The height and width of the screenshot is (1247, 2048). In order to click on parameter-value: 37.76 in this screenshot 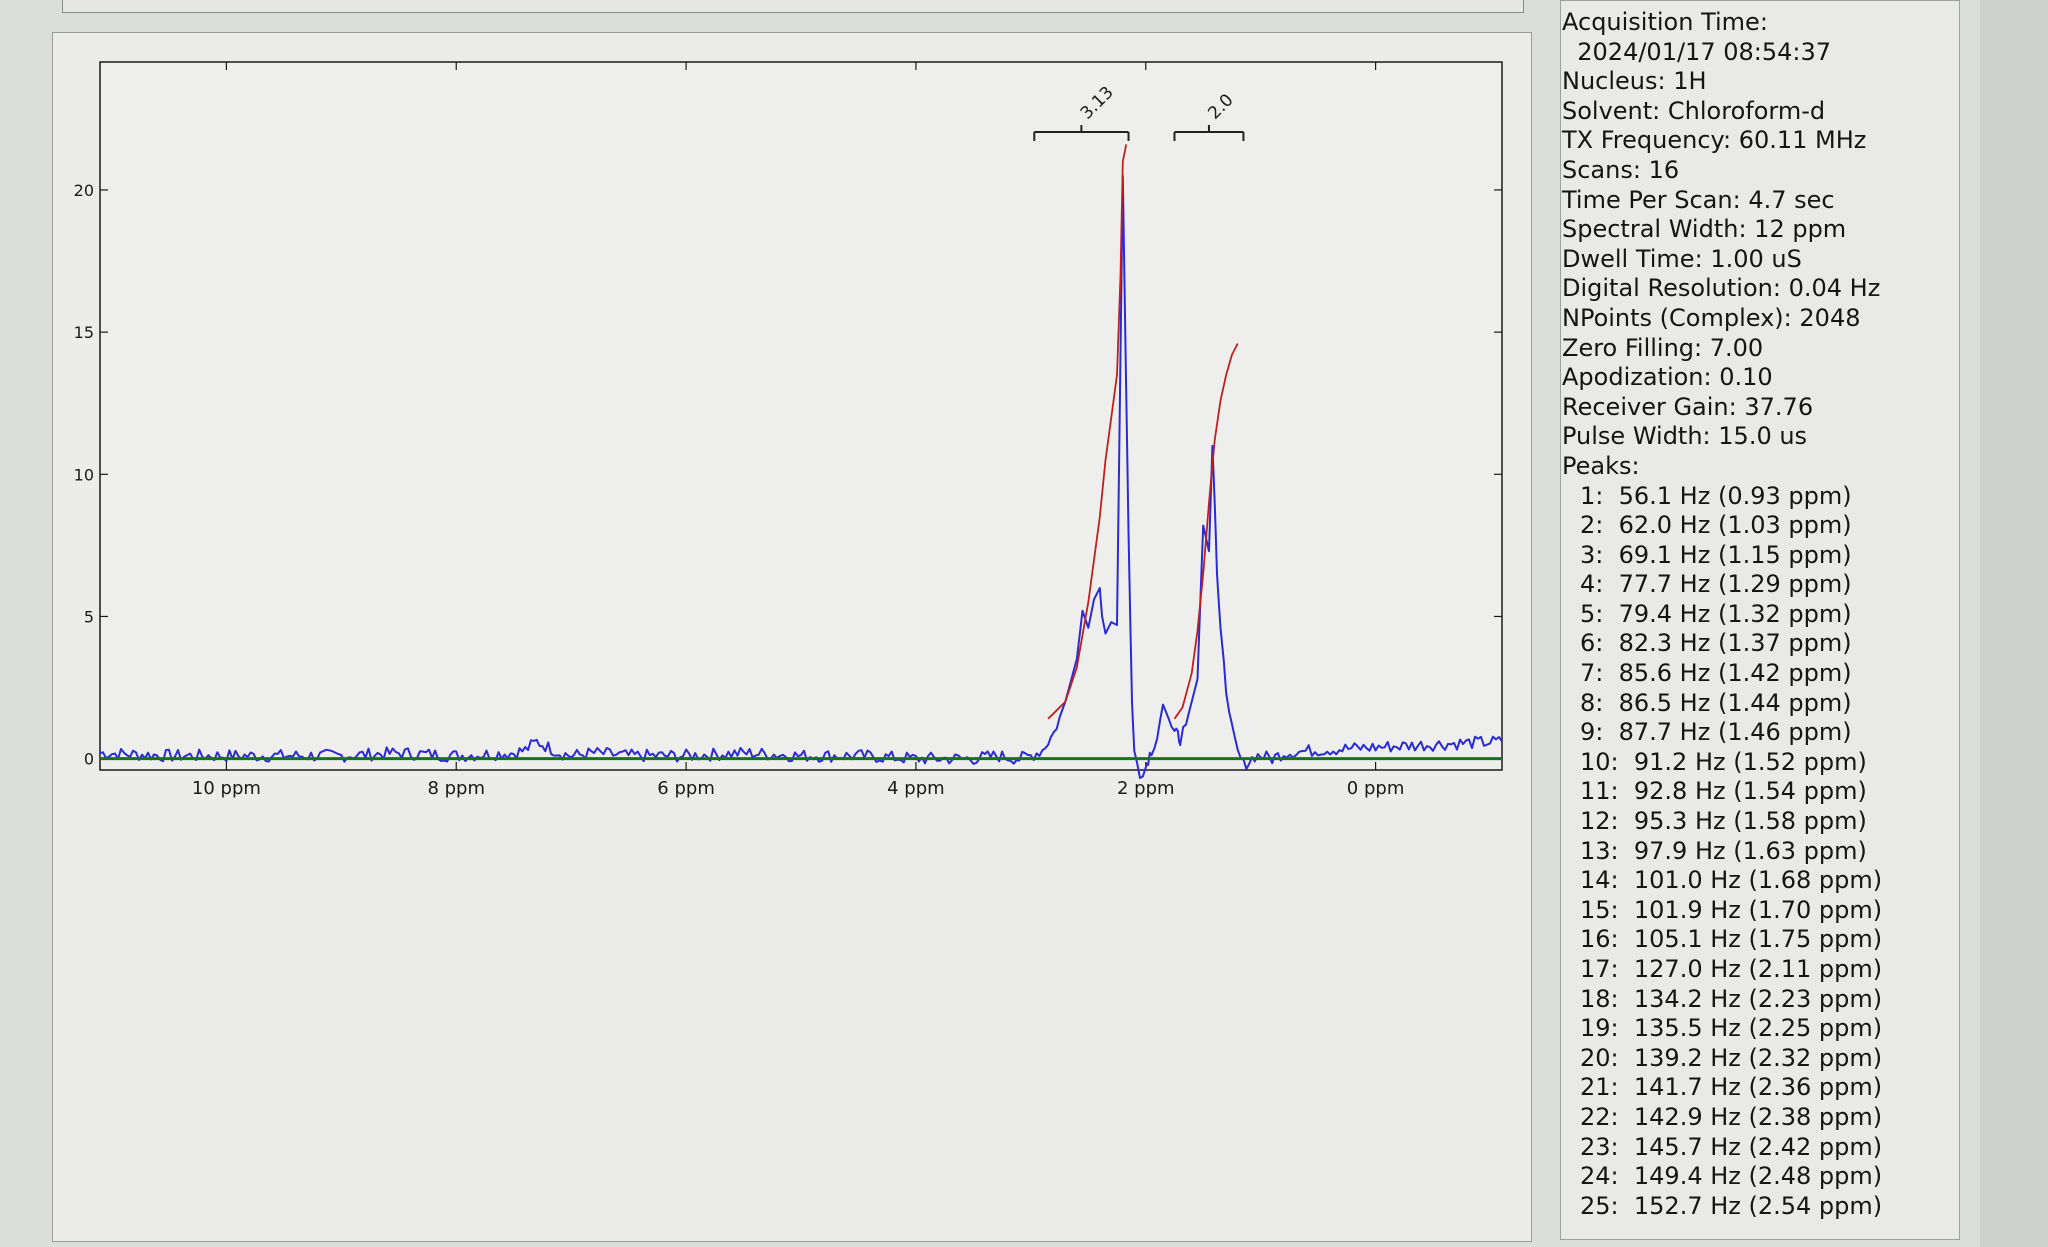, I will do `click(1779, 406)`.